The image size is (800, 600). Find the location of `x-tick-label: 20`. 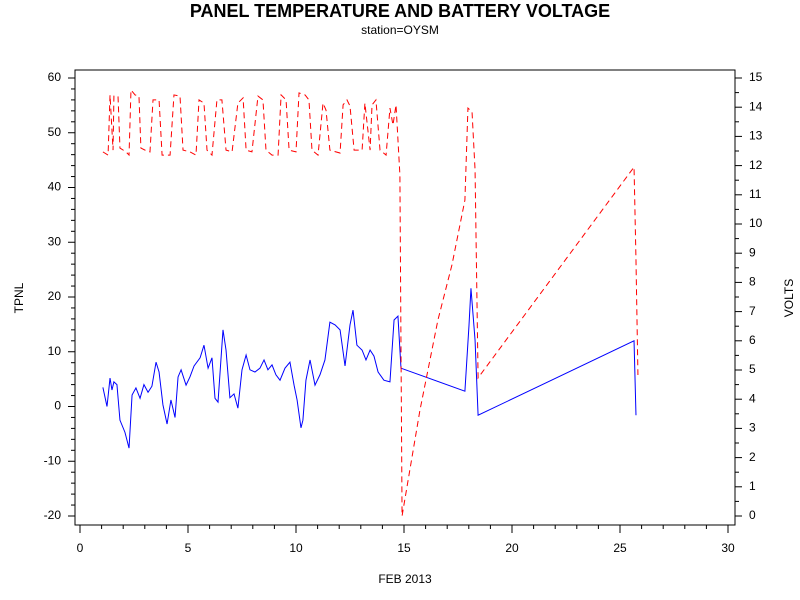

x-tick-label: 20 is located at coordinates (512, 548).